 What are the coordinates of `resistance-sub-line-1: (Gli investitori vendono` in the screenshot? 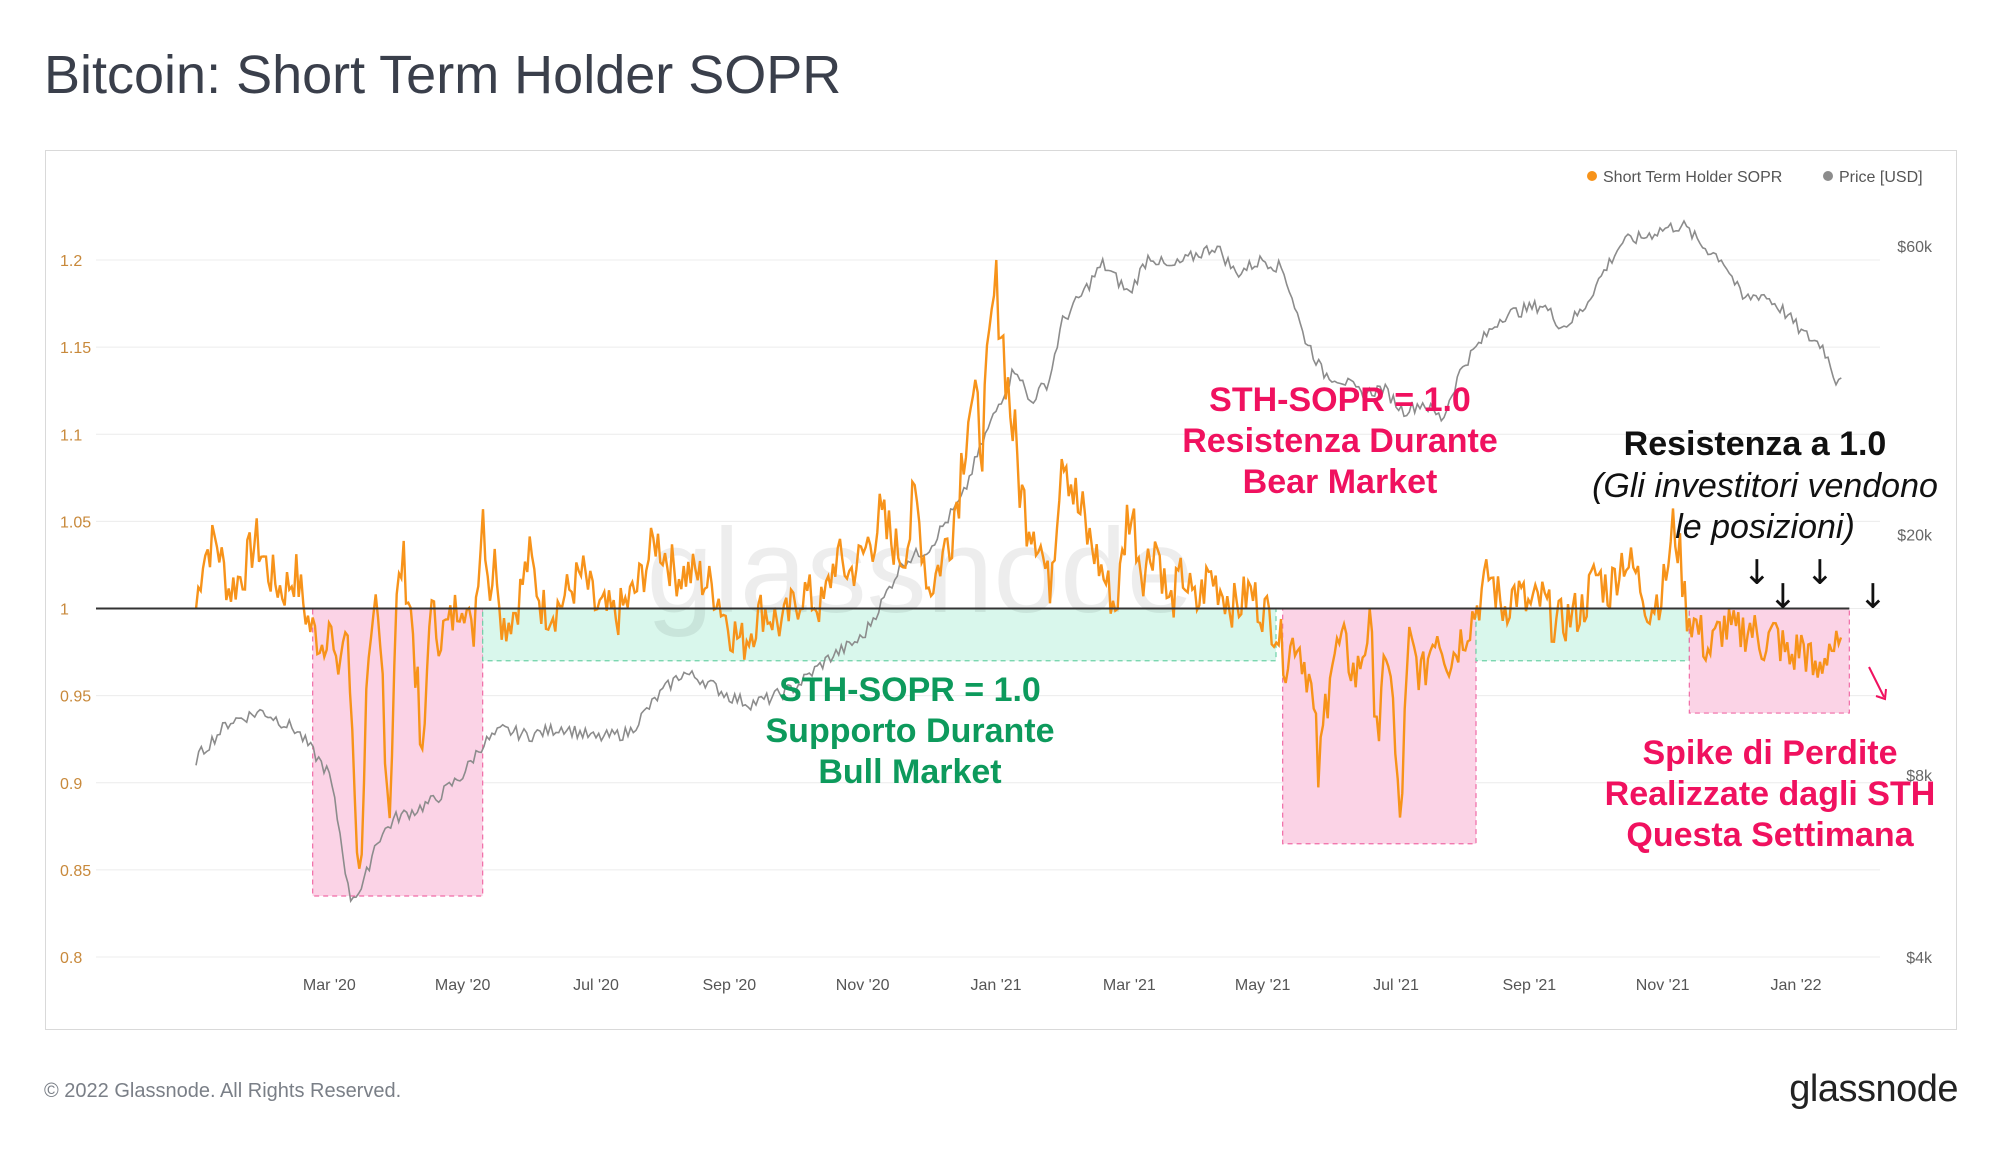 It's located at (1765, 486).